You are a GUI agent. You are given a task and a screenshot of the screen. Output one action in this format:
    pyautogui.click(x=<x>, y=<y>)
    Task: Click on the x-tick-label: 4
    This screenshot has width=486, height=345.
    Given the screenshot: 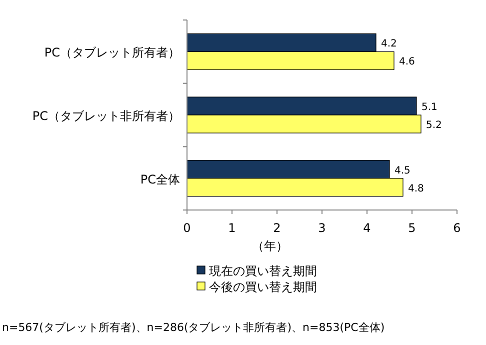 What is the action you would take?
    pyautogui.click(x=367, y=228)
    